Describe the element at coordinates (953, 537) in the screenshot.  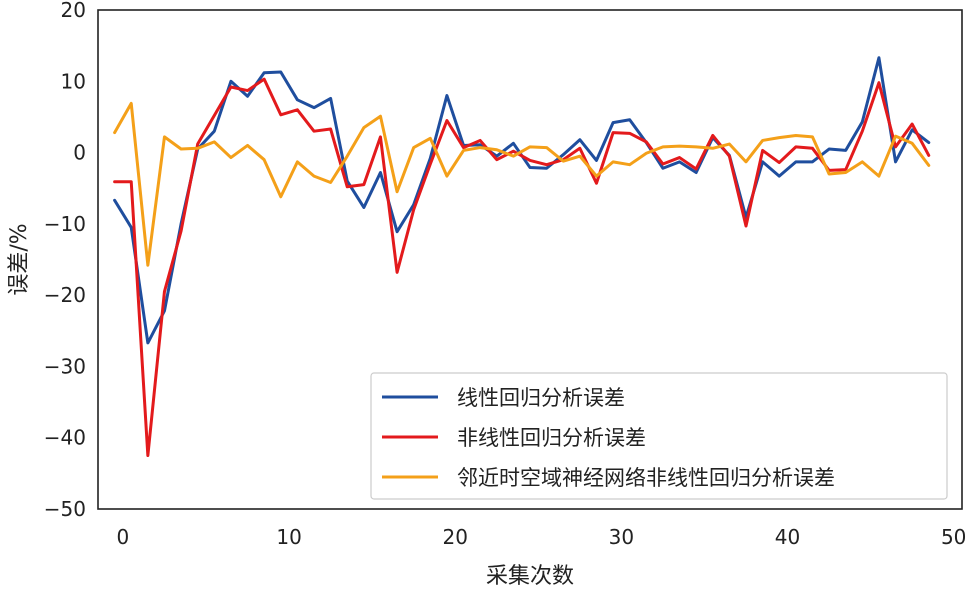
I see `x-tick-label: 50` at that location.